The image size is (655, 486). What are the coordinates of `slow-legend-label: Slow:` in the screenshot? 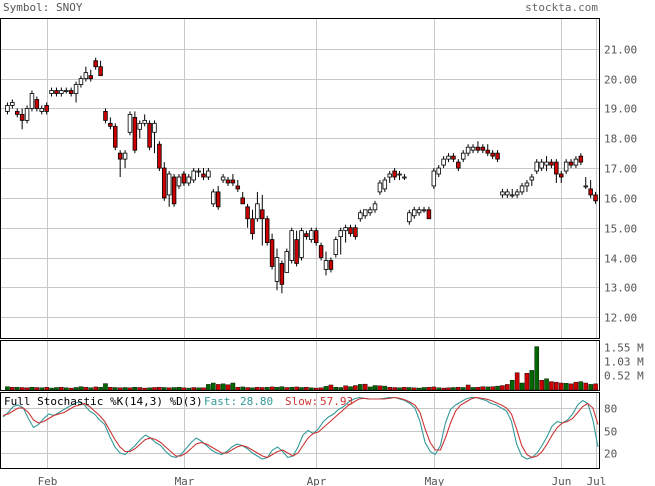 It's located at (301, 401).